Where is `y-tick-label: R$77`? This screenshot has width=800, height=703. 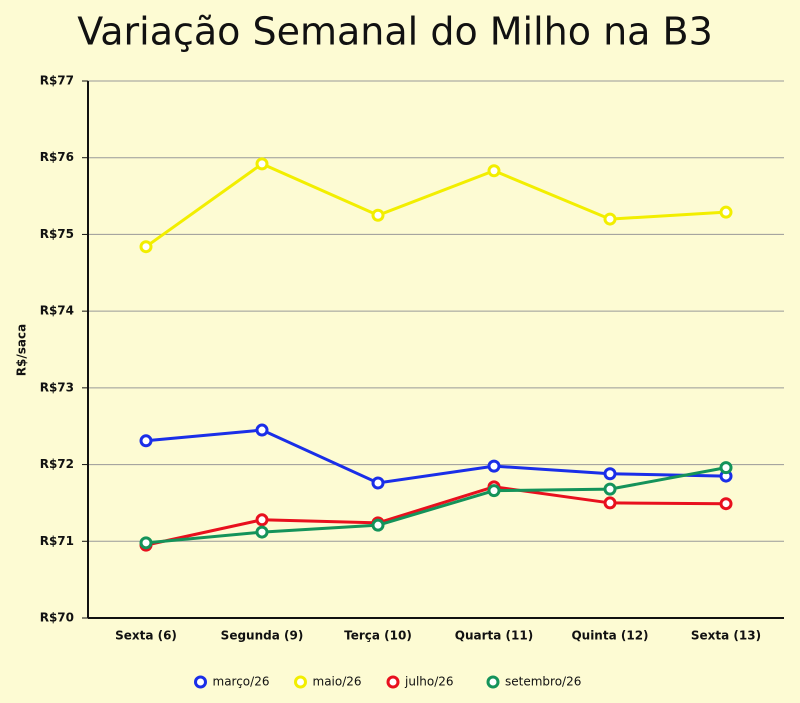 y-tick-label: R$77 is located at coordinates (57, 81).